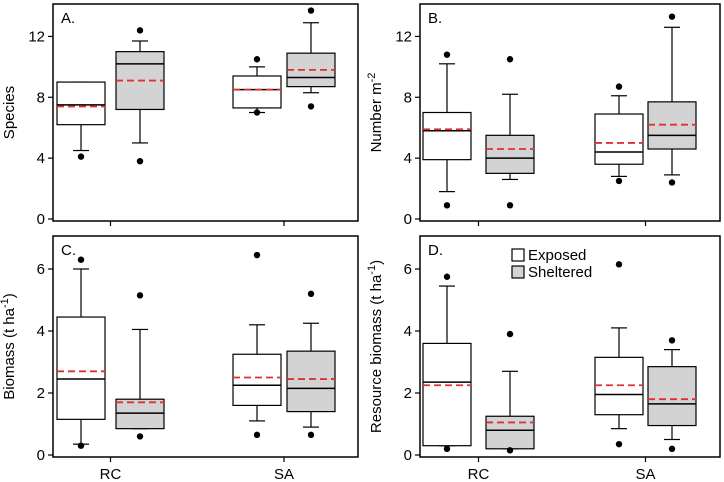  I want to click on y-axis-label: Species, so click(9, 112).